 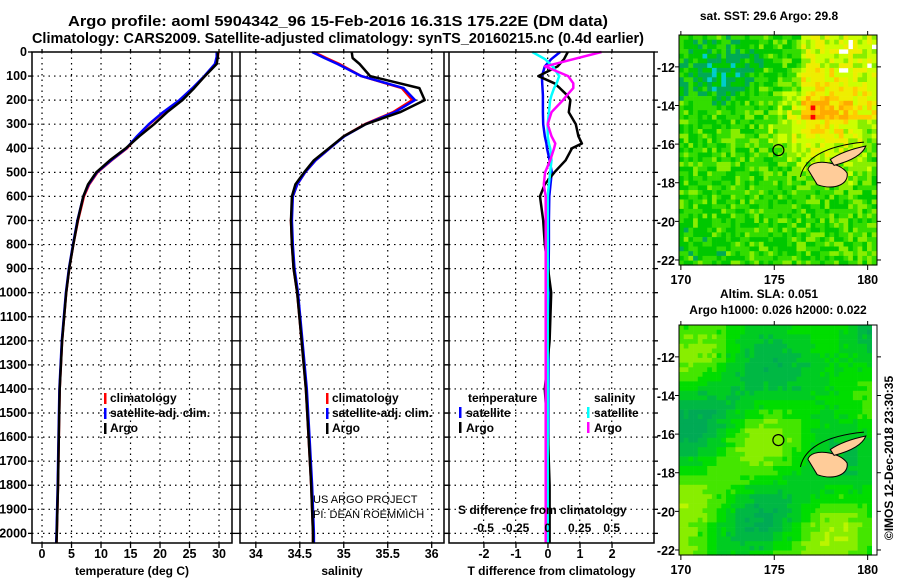 What do you see at coordinates (16, 76) in the screenshot?
I see `y-tick-label: 100` at bounding box center [16, 76].